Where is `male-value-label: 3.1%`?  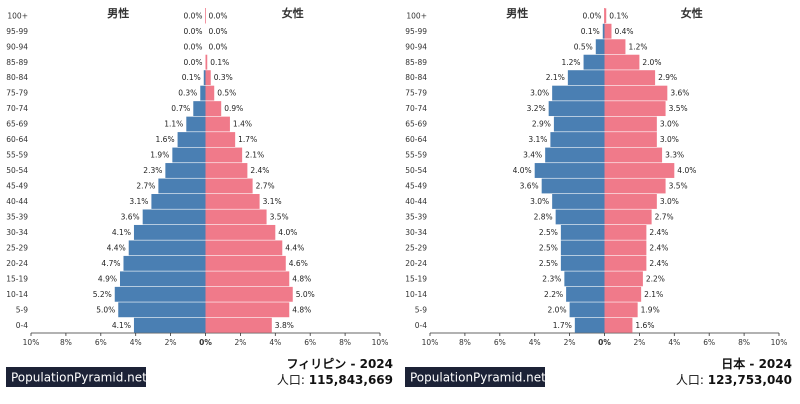 male-value-label: 3.1% is located at coordinates (138, 201).